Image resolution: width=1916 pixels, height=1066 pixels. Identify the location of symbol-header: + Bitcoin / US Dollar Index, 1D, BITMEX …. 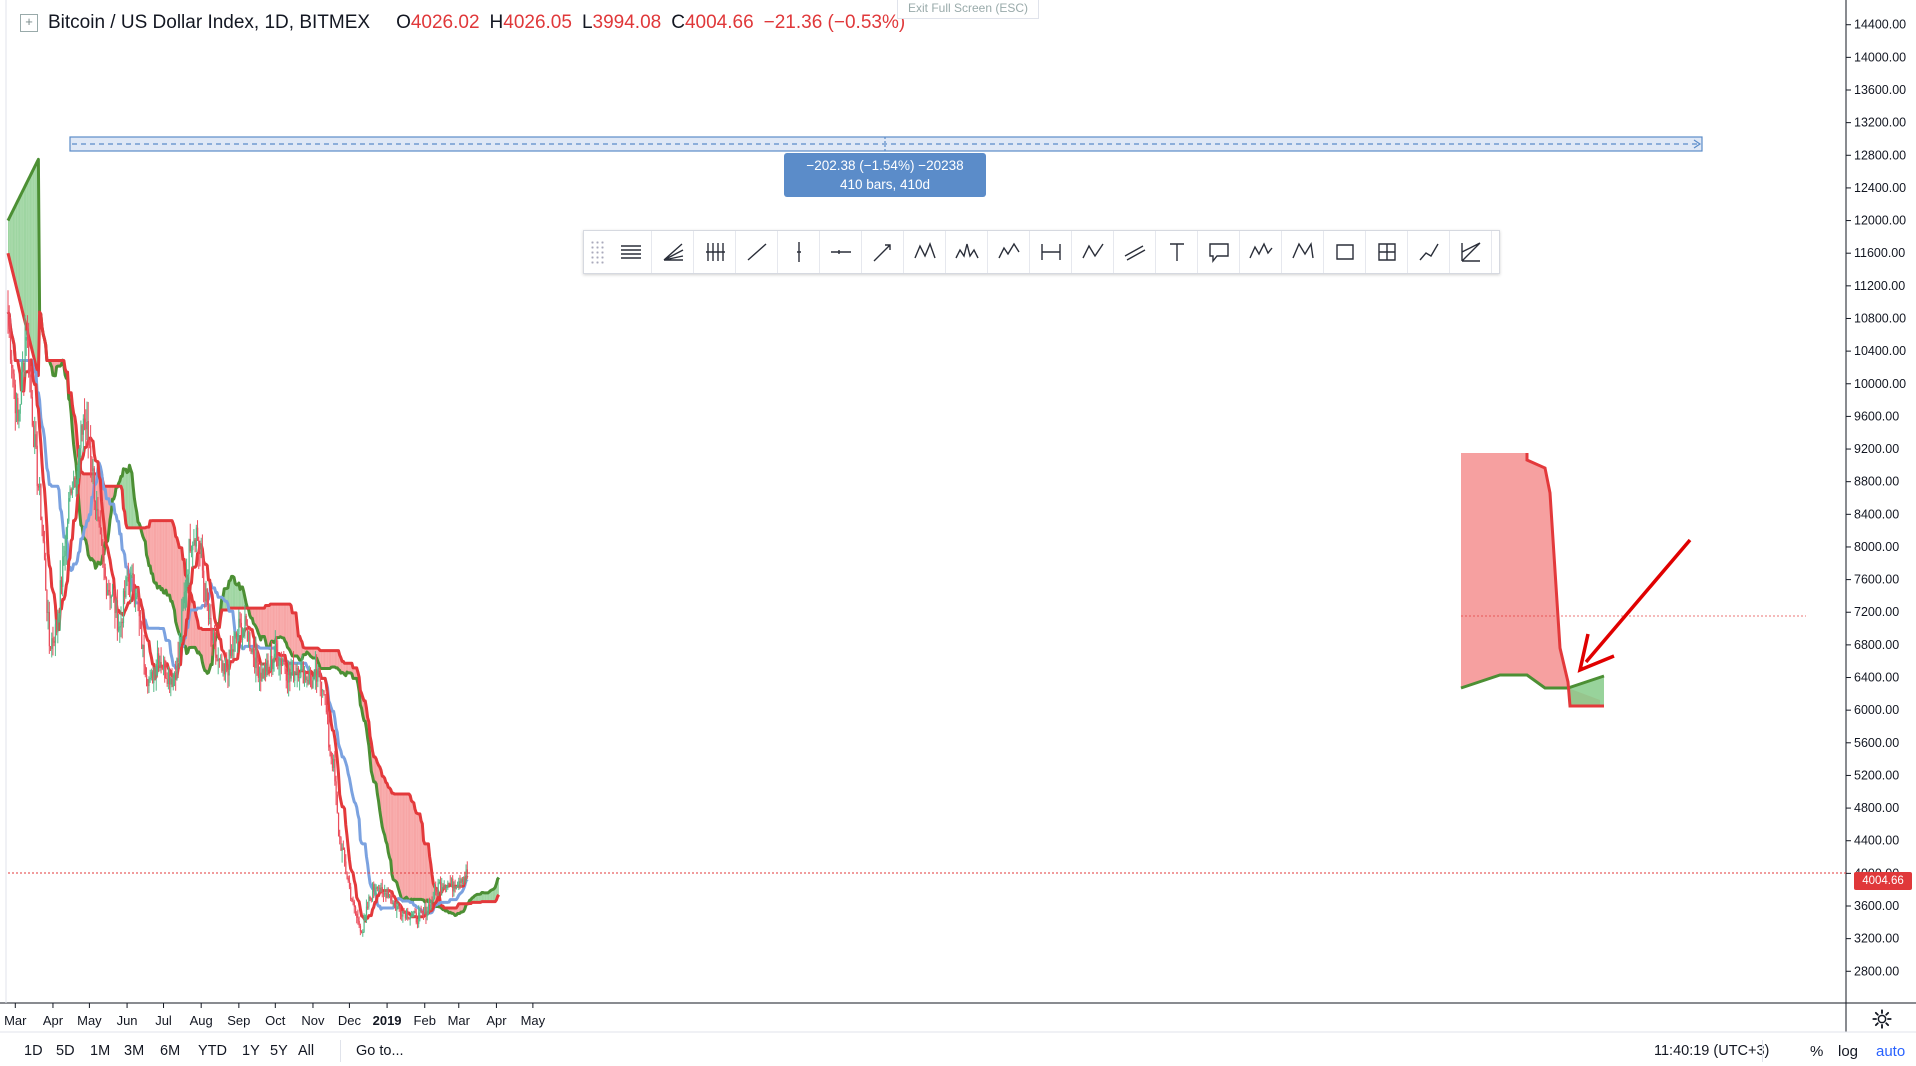
(464, 23).